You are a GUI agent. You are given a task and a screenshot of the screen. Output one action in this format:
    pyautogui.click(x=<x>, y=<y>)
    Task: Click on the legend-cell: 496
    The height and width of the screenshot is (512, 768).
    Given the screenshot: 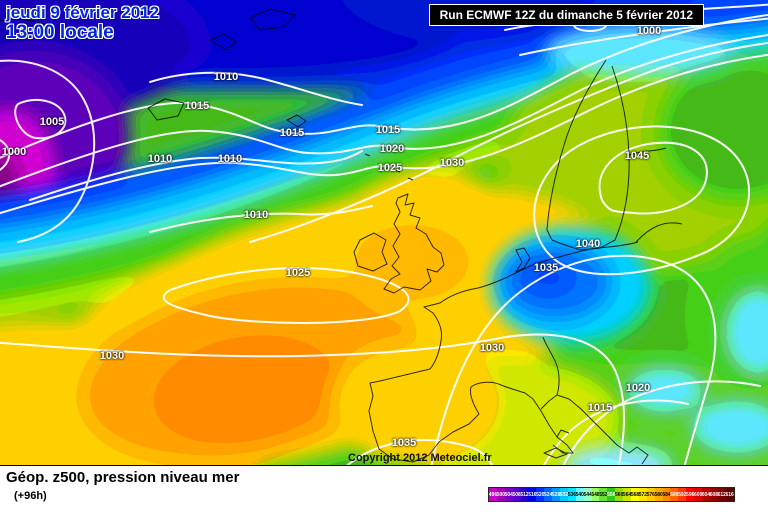 What is the action you would take?
    pyautogui.click(x=493, y=494)
    